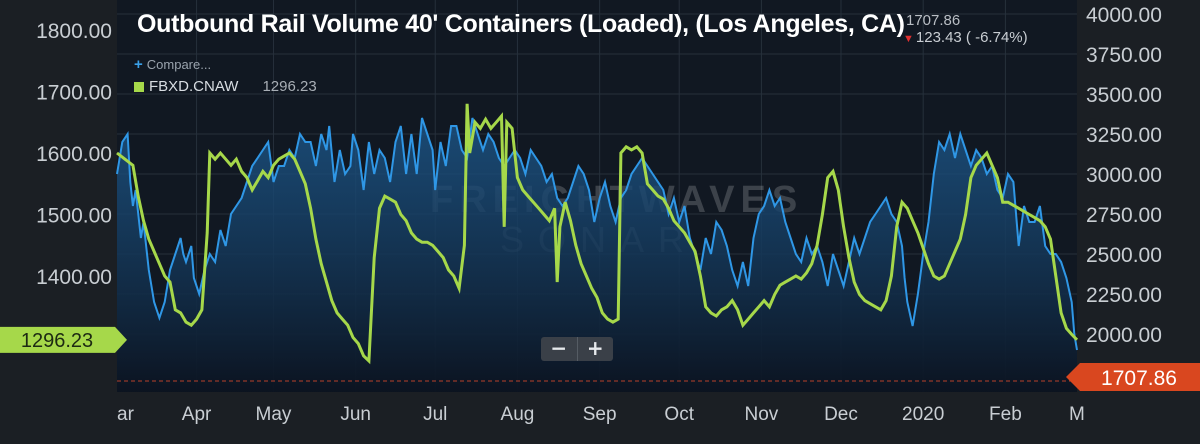 The height and width of the screenshot is (444, 1200). I want to click on x-axis-tick-label: May, so click(274, 414).